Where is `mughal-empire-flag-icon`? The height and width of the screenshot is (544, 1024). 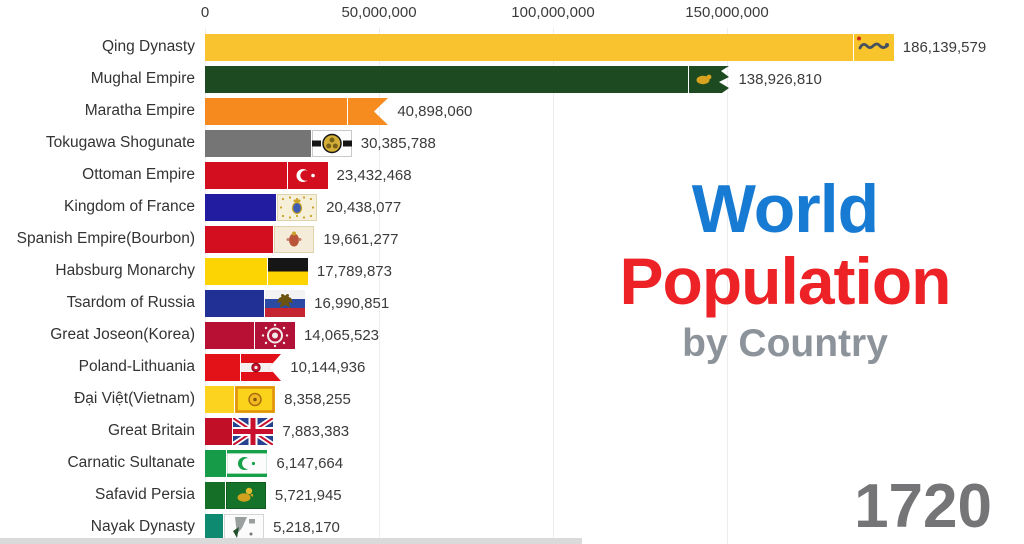
mughal-empire-flag-icon is located at coordinates (709, 79).